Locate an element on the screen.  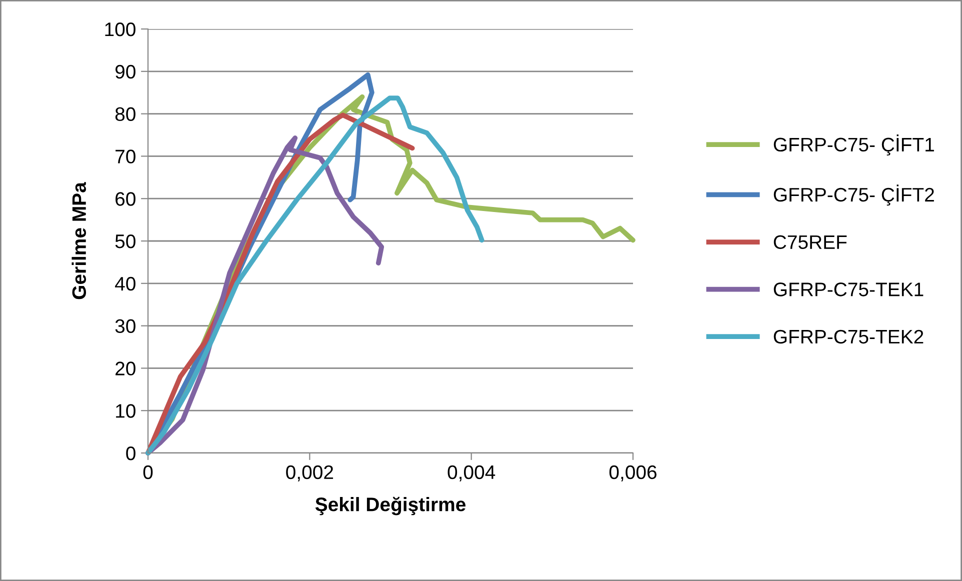
y-tick-label: 60 is located at coordinates (126, 199).